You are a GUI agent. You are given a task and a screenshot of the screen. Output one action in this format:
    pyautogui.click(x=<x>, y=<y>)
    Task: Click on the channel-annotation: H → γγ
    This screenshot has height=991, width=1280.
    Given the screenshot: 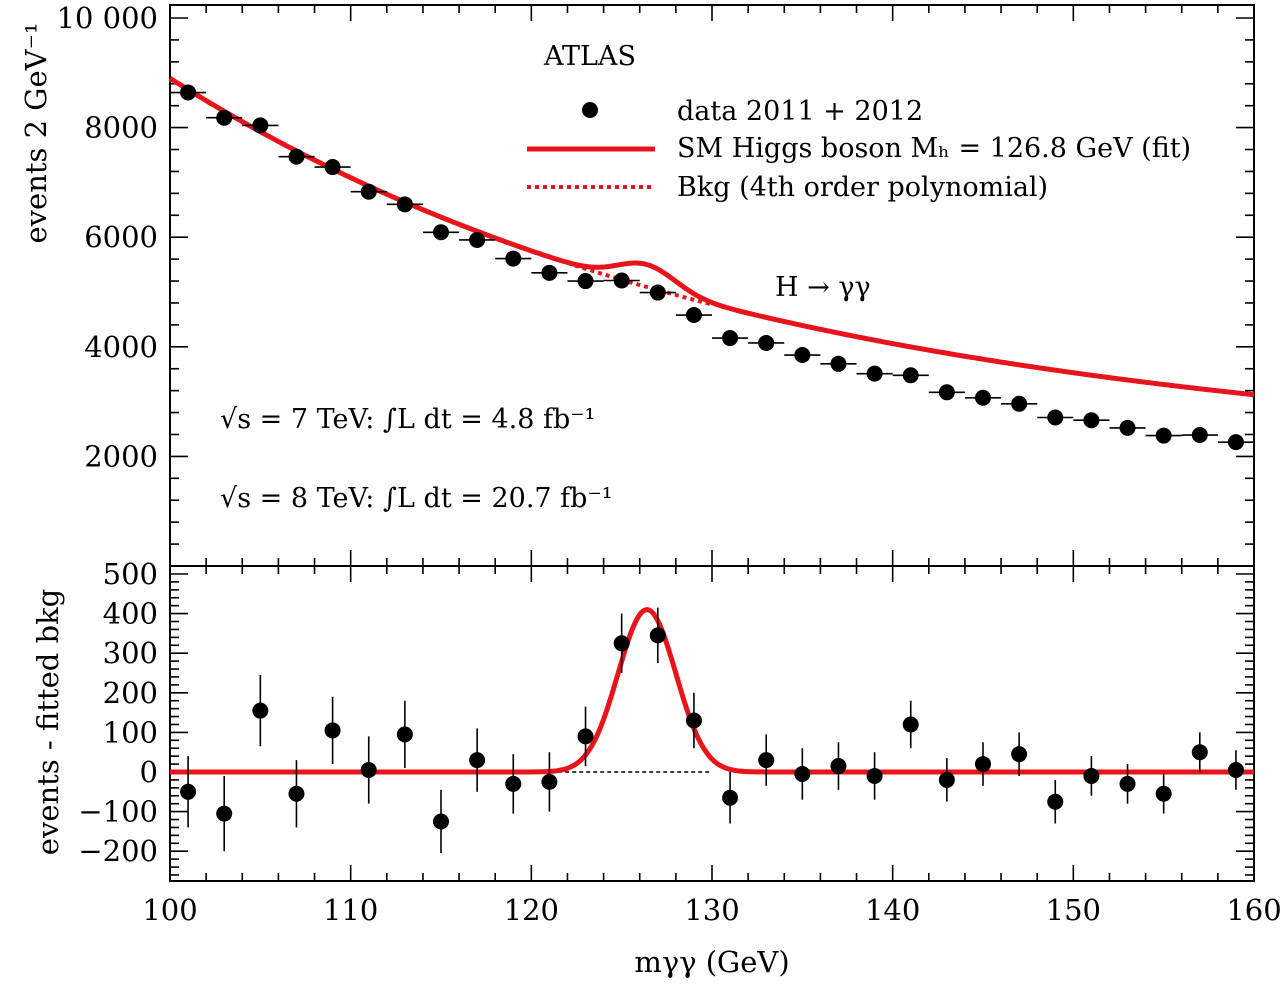 What is the action you would take?
    pyautogui.click(x=823, y=287)
    